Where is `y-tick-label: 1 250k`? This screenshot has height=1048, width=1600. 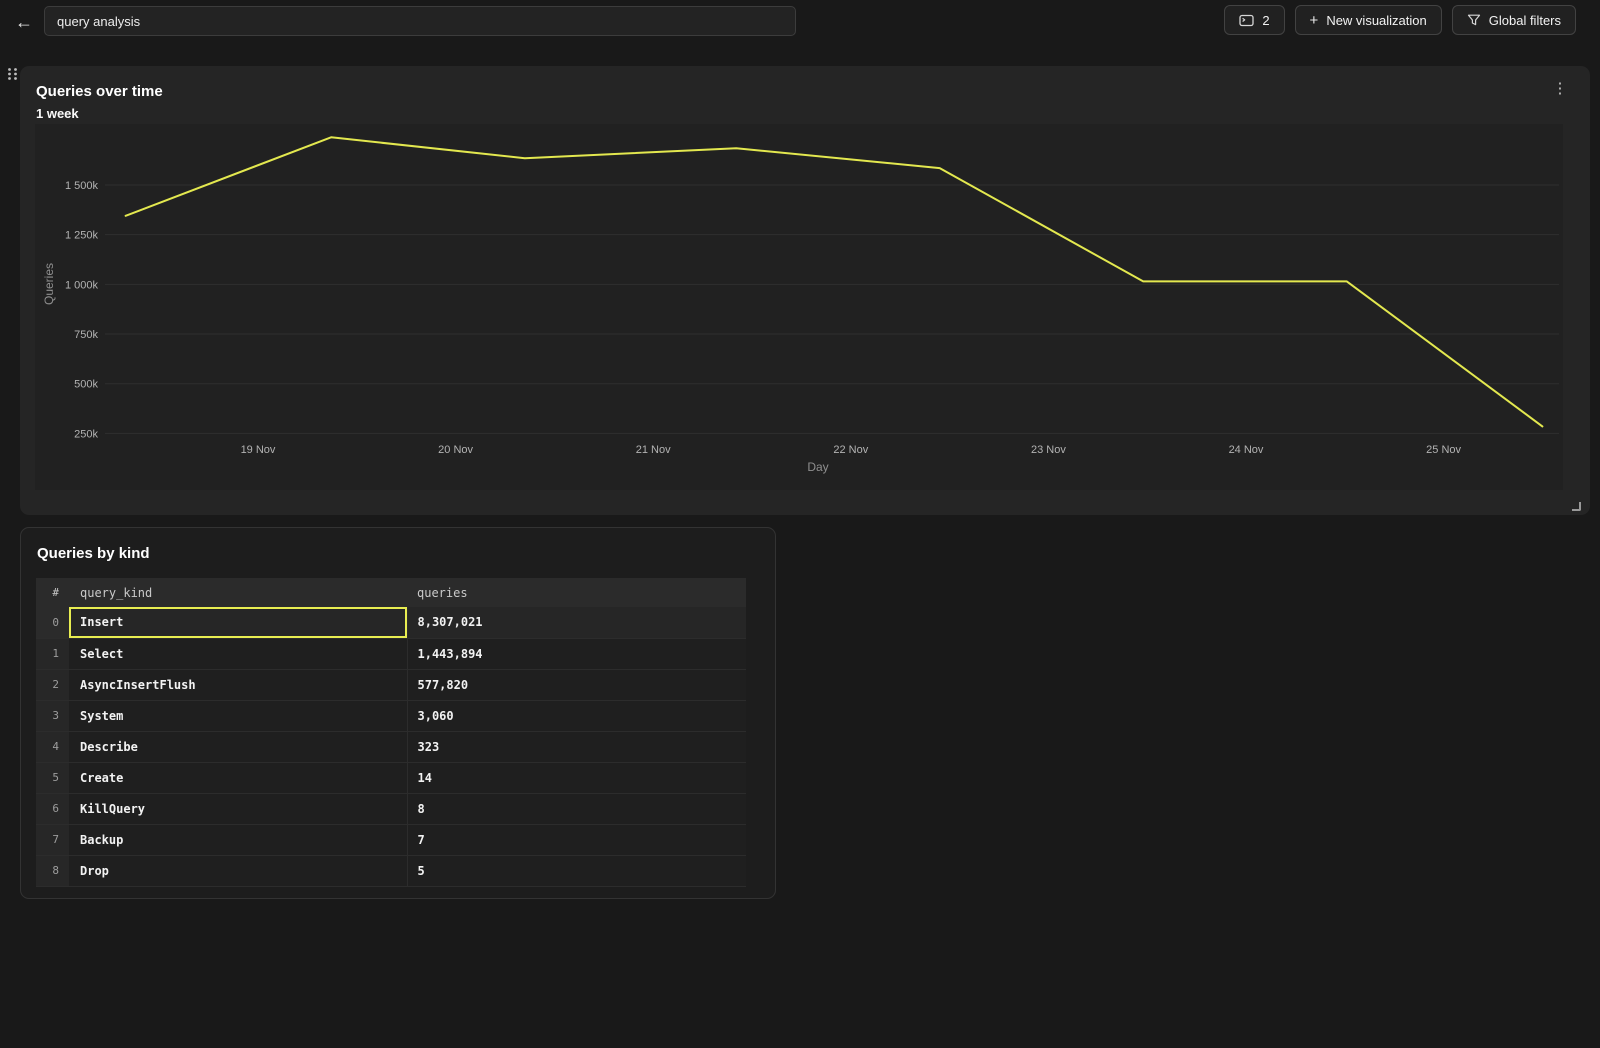 y-tick-label: 1 250k is located at coordinates (82, 236).